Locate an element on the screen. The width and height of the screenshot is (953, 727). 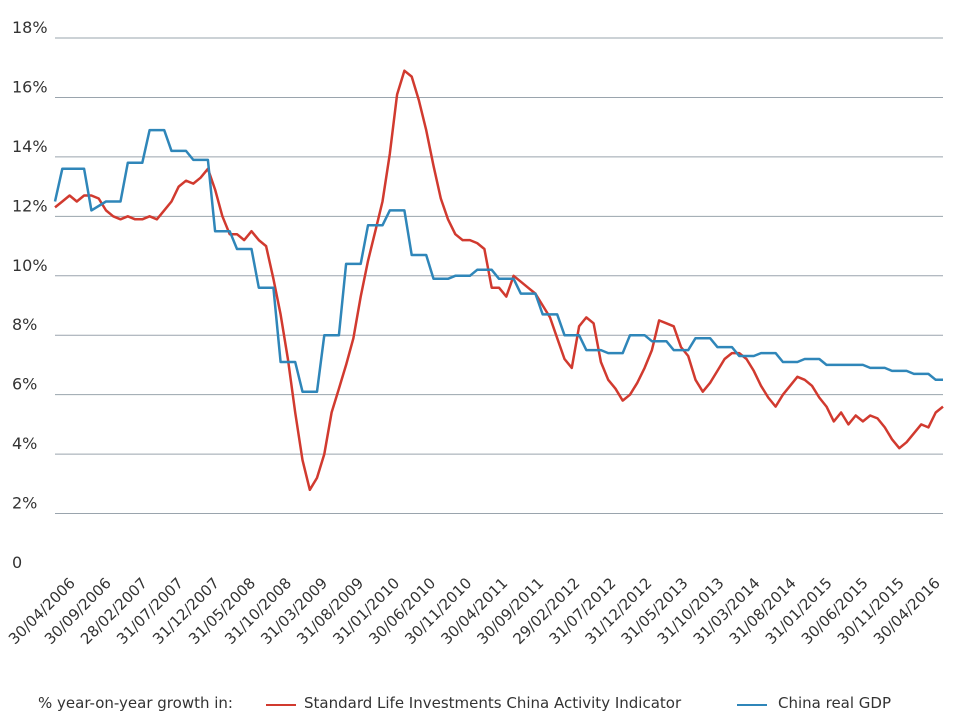
y-tick-label: 10% is located at coordinates (30, 265).